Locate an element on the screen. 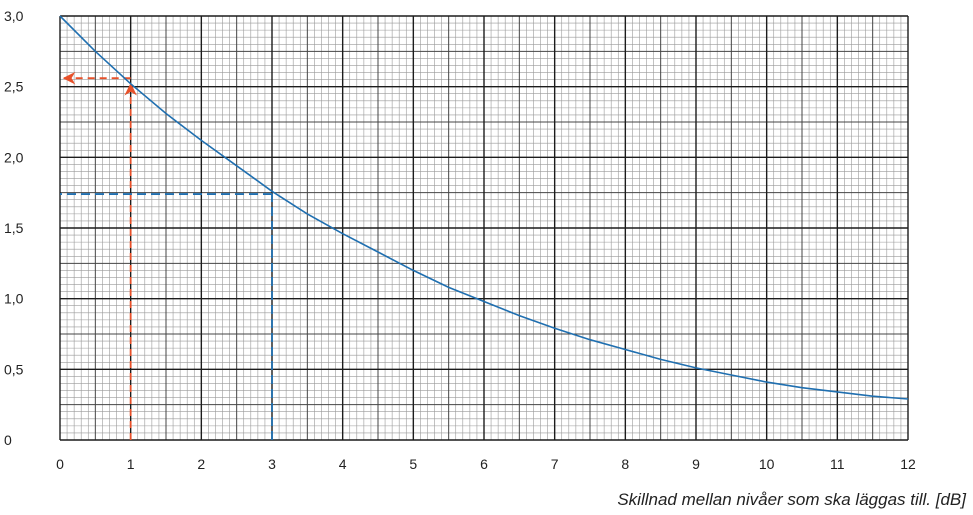  y-tick-label: 2,0 is located at coordinates (14, 157).